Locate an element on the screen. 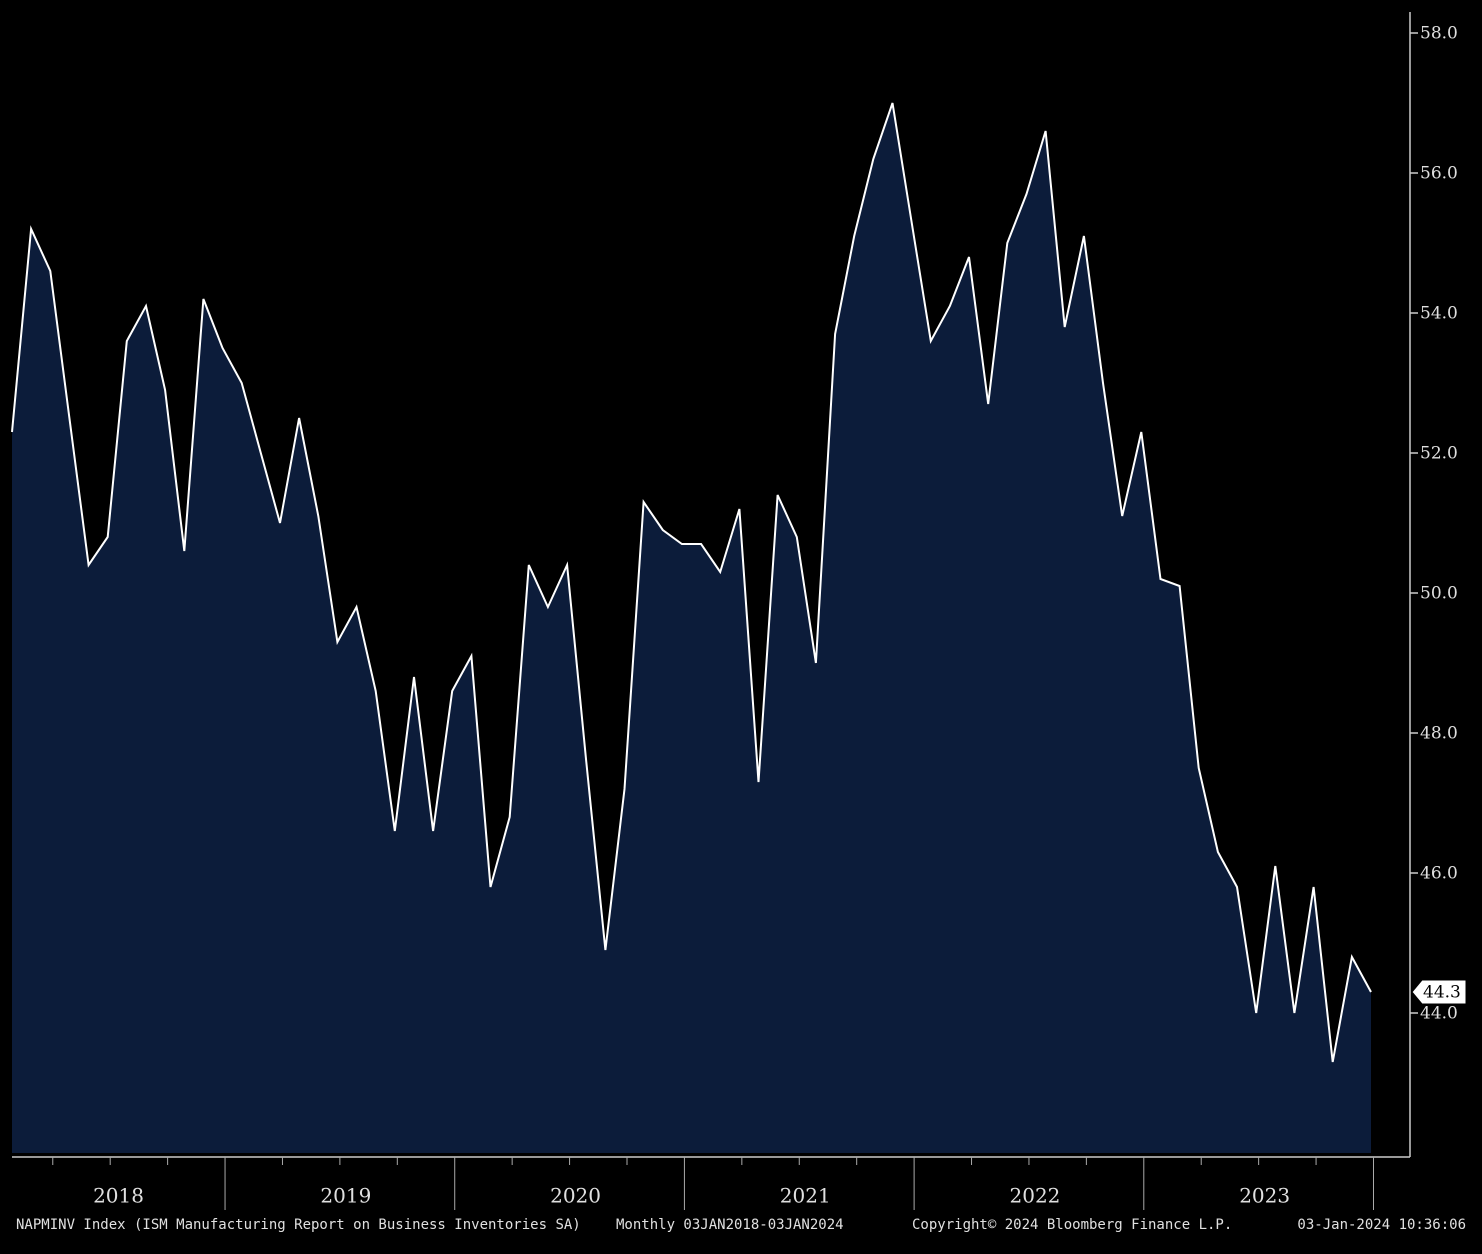 This screenshot has width=1482, height=1254. y-tick-label: 48.0 is located at coordinates (1439, 734).